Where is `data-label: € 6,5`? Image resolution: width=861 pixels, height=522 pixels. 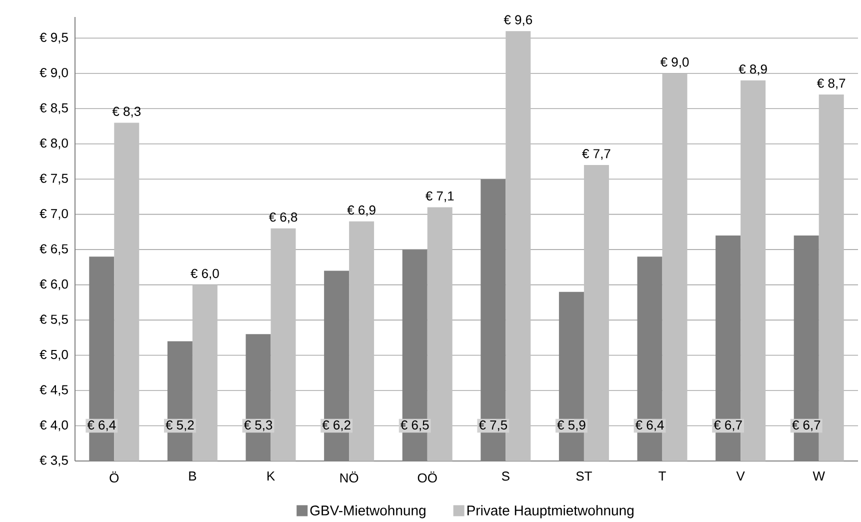 data-label: € 6,5 is located at coordinates (414, 426).